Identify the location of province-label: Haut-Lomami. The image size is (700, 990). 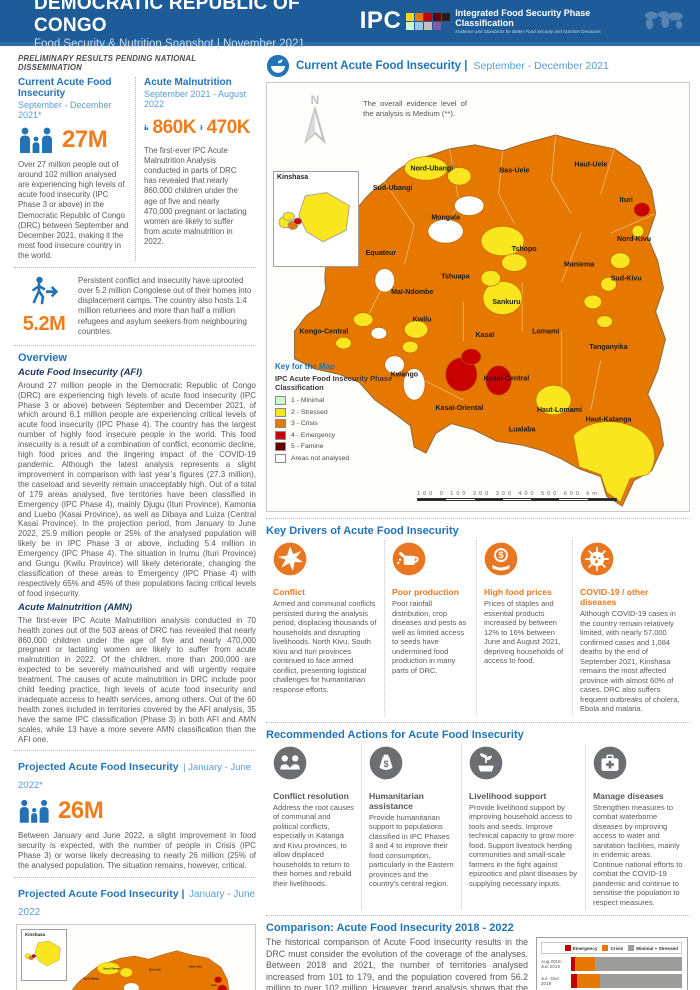
(559, 410).